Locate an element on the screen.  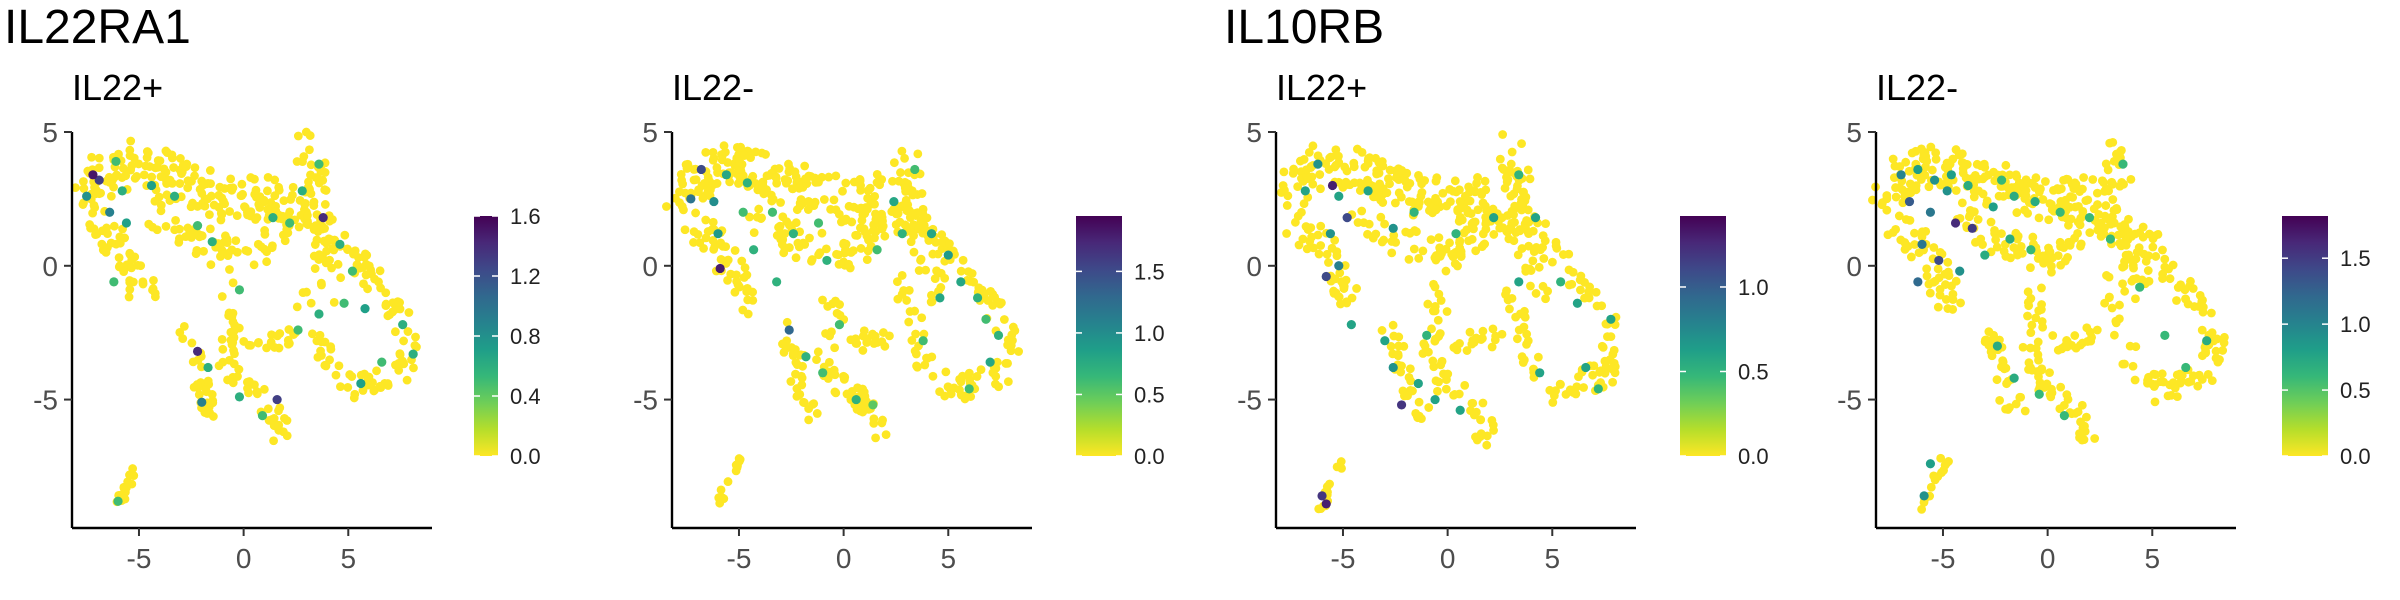
x-tick-label: 0 is located at coordinates (2048, 558).